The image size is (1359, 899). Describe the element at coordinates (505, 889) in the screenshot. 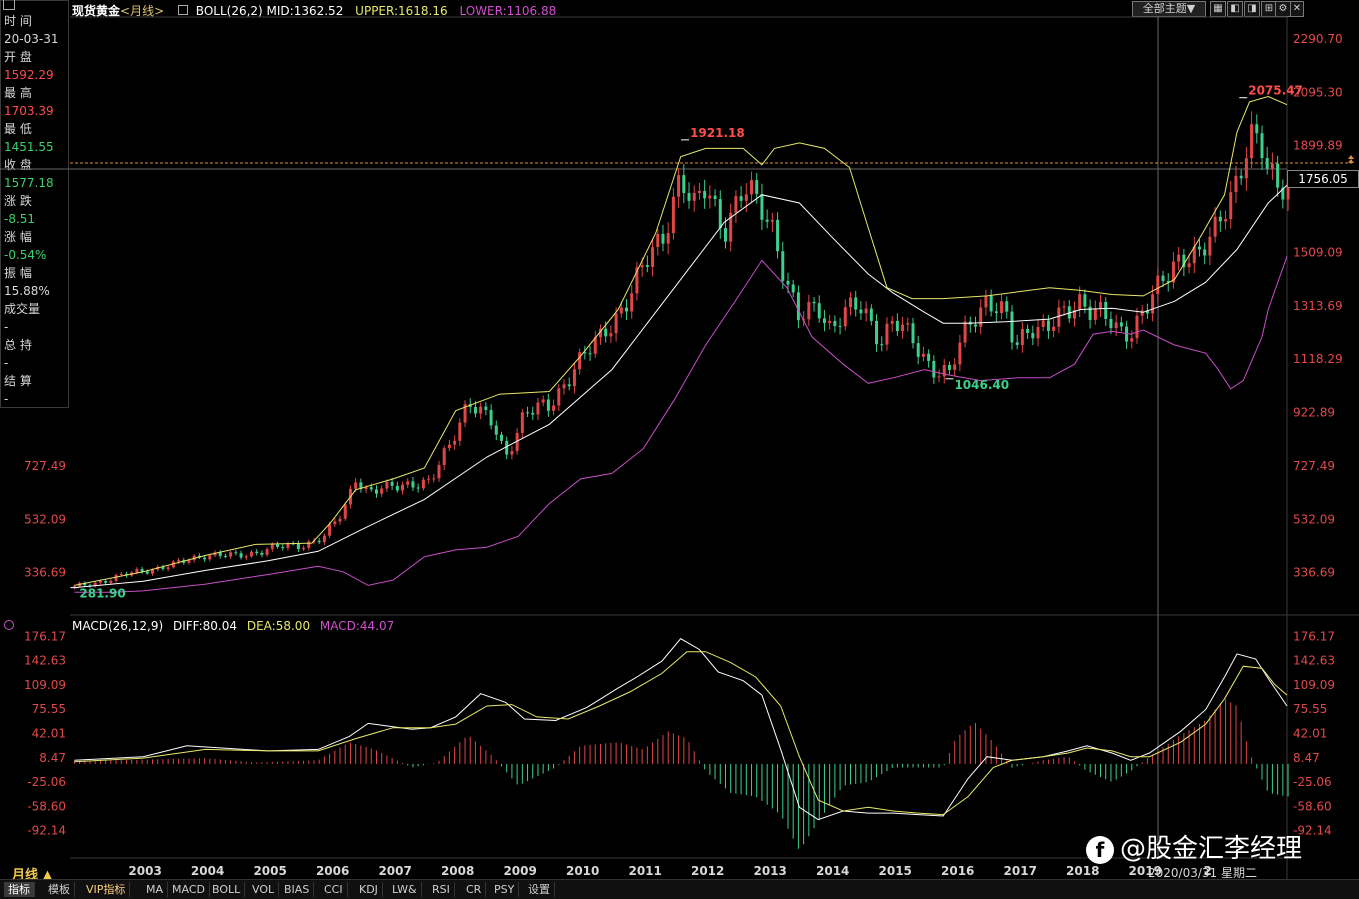

I see `tab-14: PSY` at that location.